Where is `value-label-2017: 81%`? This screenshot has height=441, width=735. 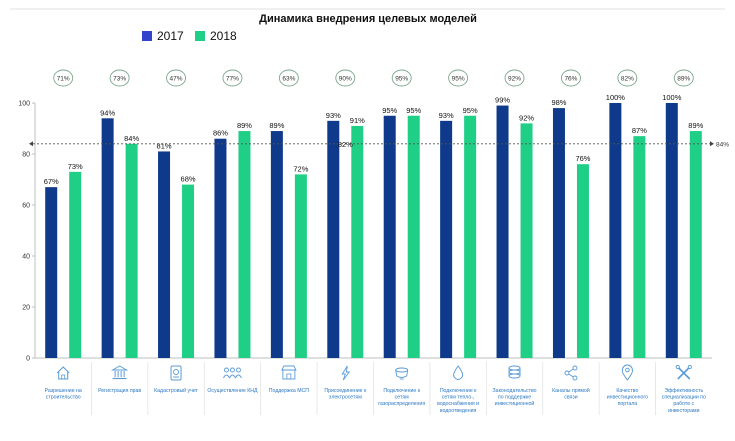 value-label-2017: 81% is located at coordinates (164, 145).